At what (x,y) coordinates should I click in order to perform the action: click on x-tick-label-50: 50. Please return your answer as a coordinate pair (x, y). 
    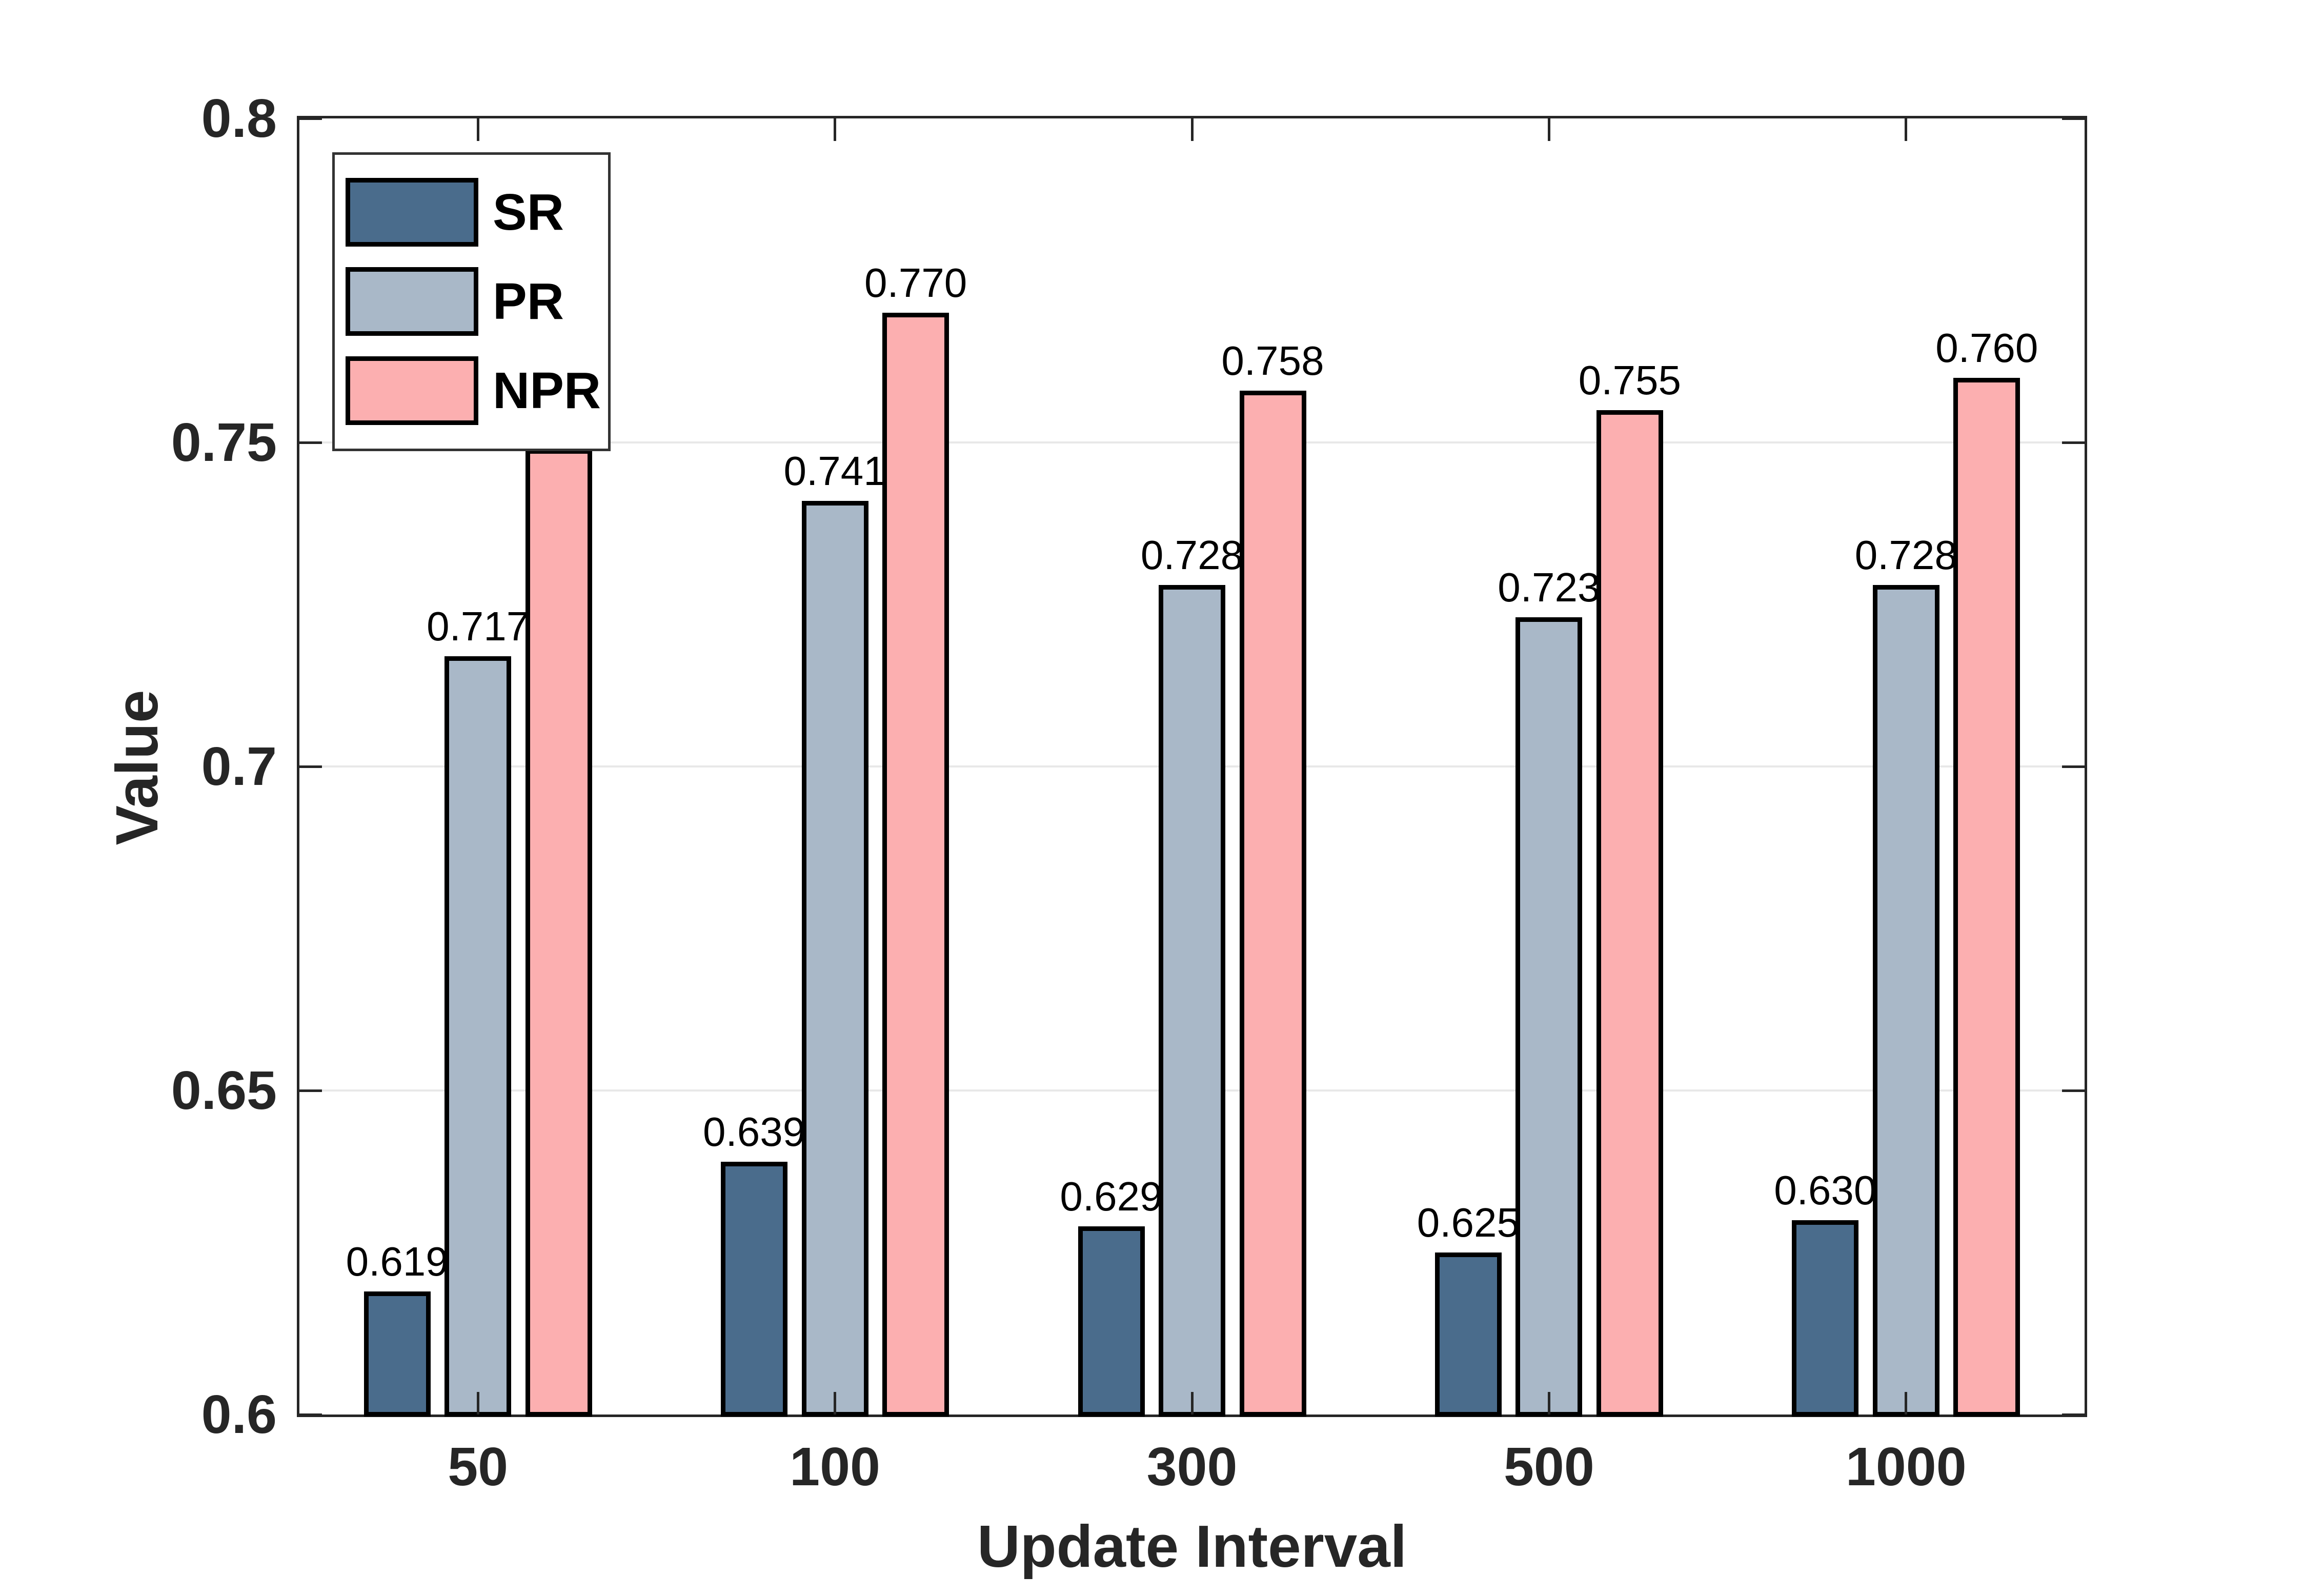
    Looking at the image, I should click on (479, 1467).